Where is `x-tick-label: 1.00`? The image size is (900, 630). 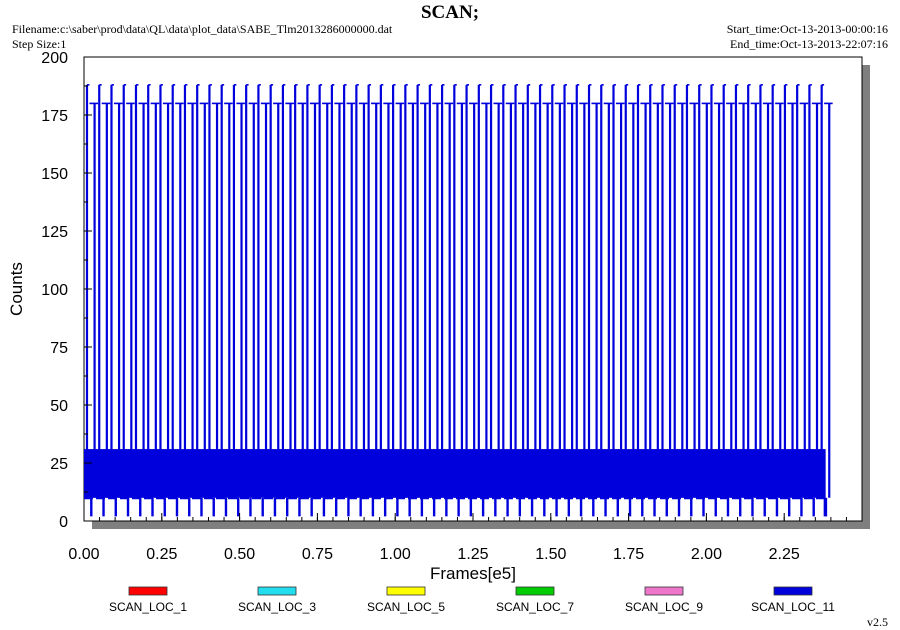
x-tick-label: 1.00 is located at coordinates (395, 554).